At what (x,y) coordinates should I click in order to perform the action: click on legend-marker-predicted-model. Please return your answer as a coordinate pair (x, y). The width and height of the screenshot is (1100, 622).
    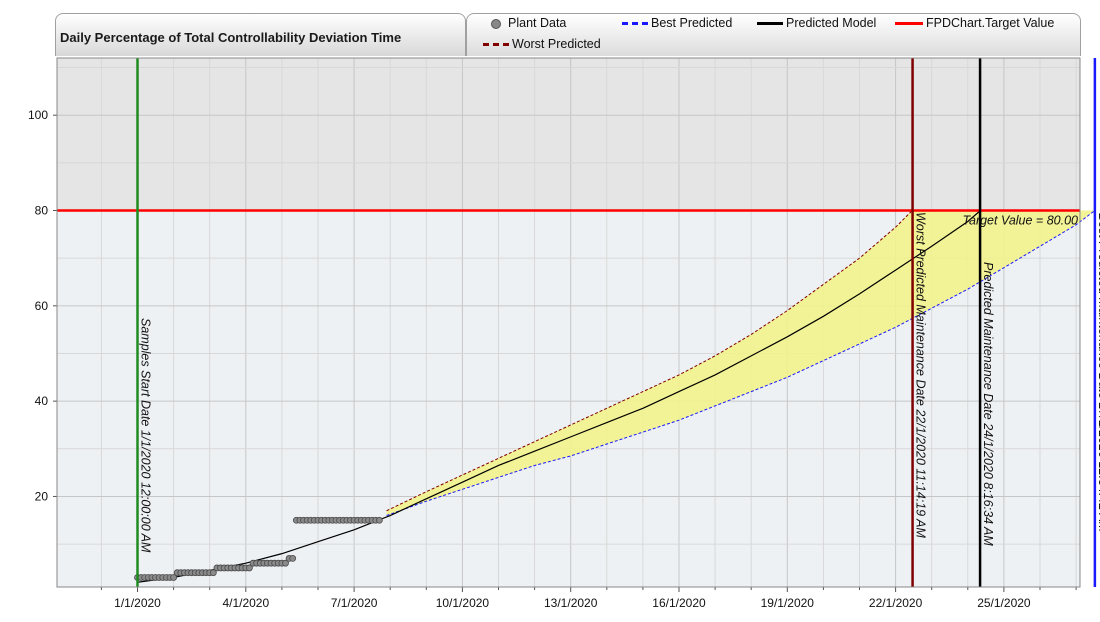
    Looking at the image, I should click on (770, 24).